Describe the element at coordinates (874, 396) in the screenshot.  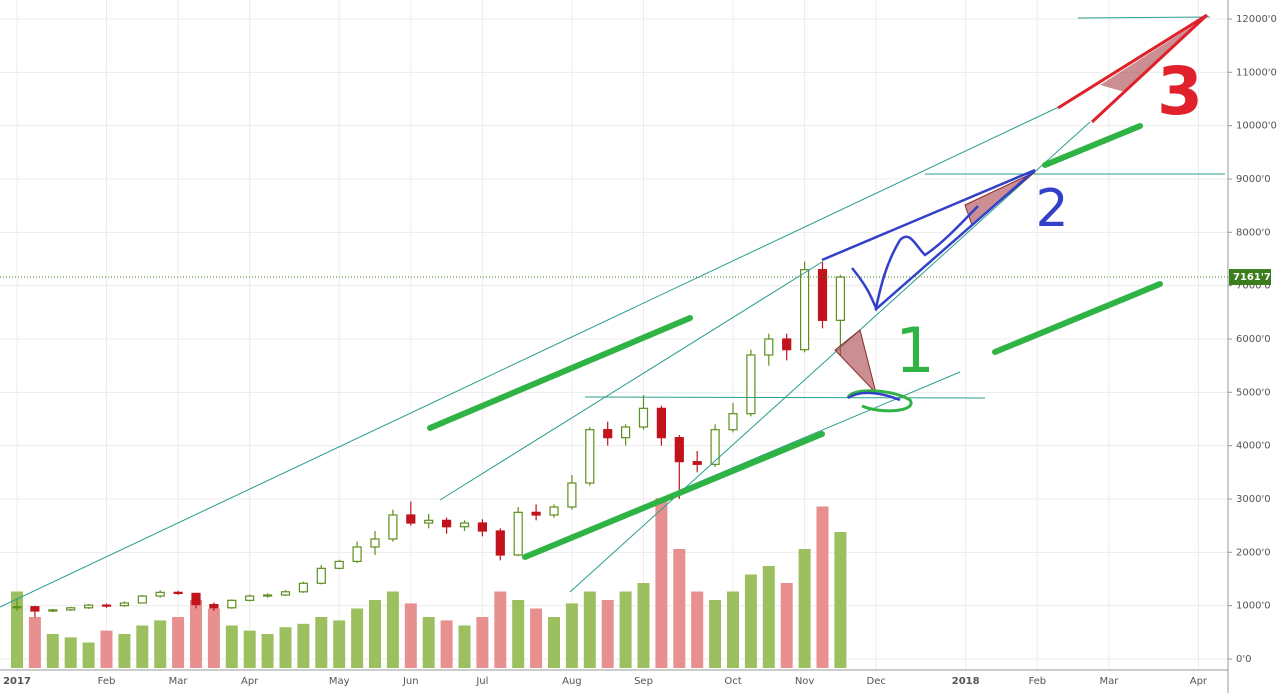
I see `blue-mark` at that location.